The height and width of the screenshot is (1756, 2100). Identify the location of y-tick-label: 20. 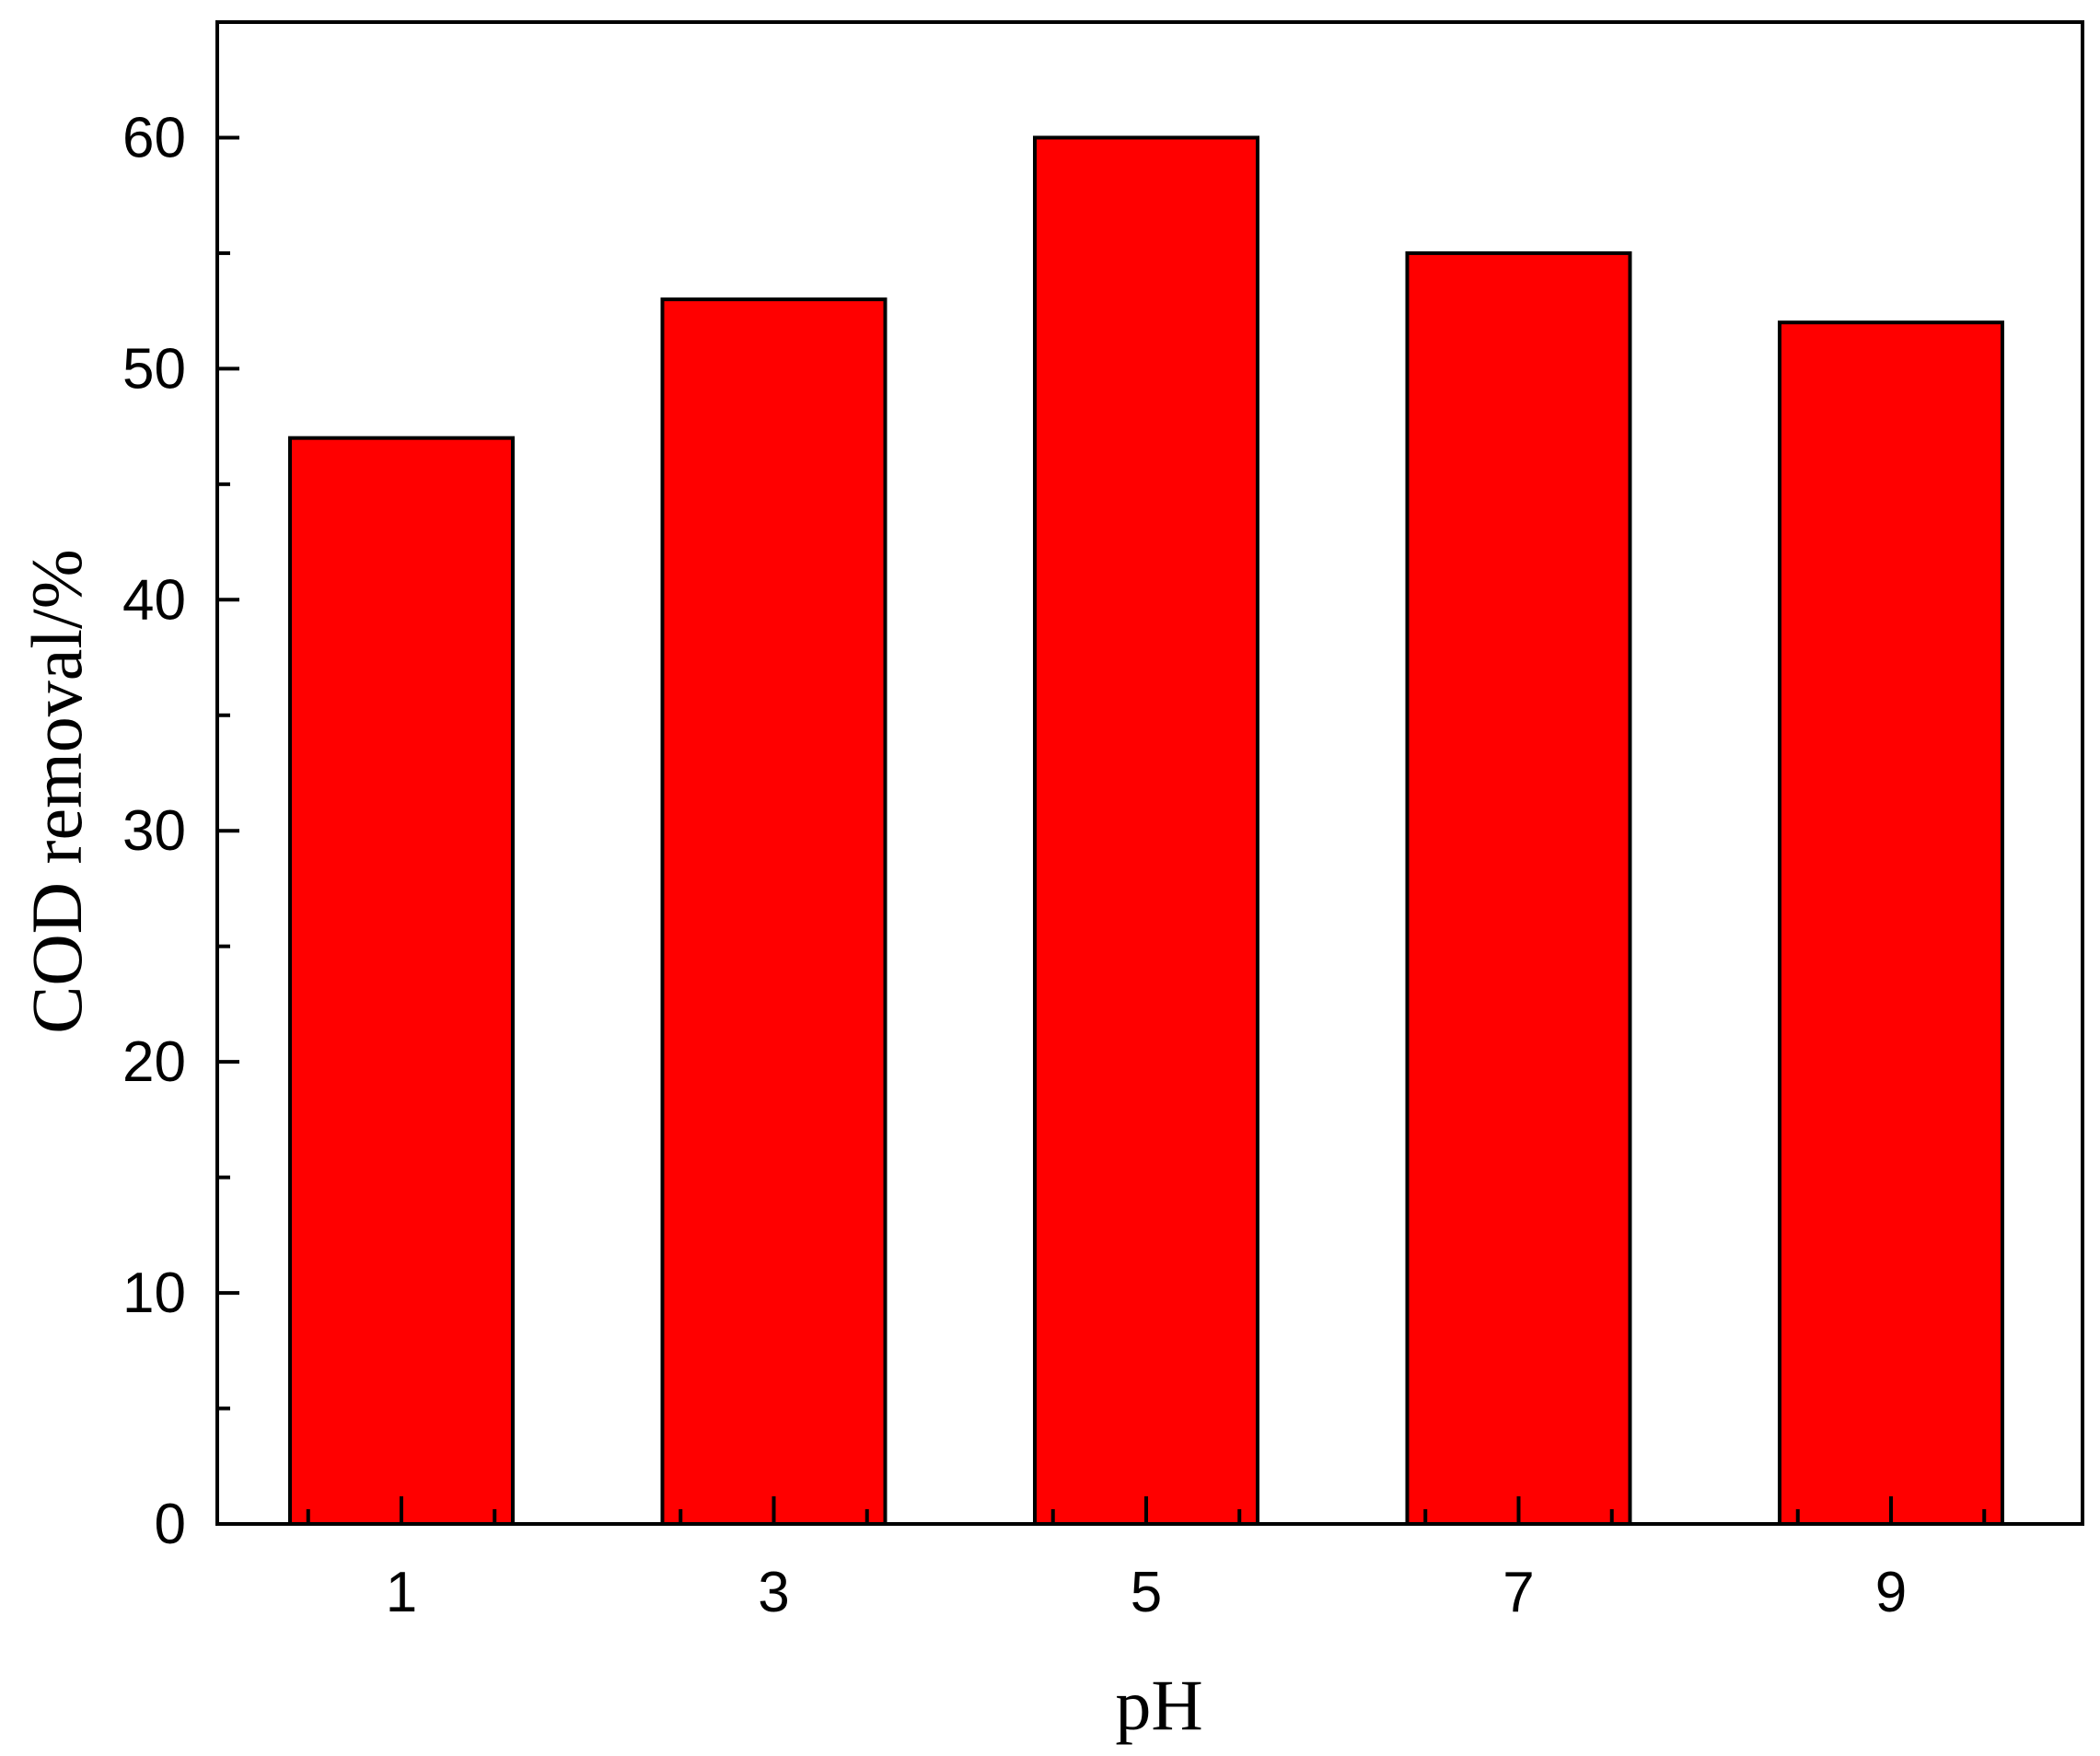
(154, 1062).